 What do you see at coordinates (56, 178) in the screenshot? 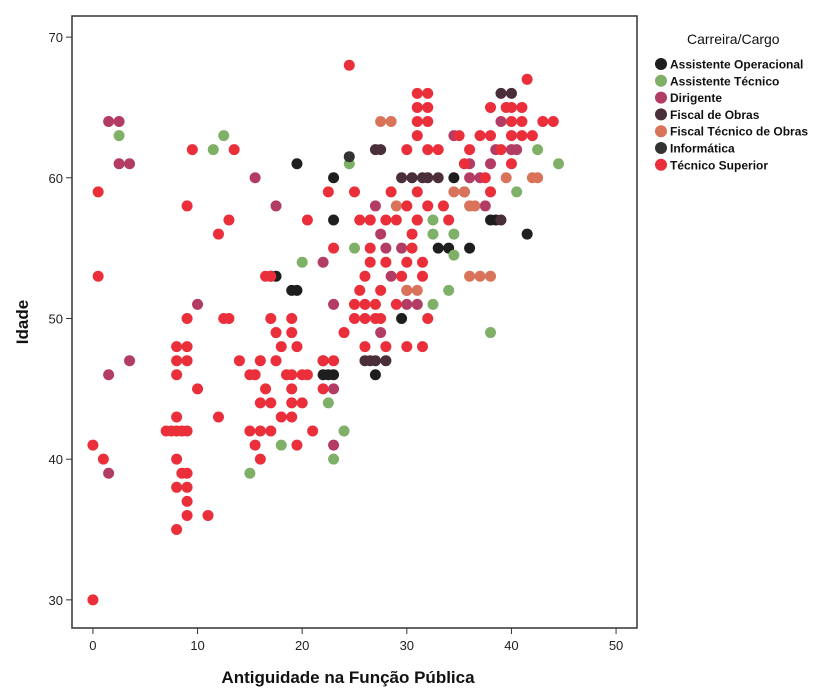
I see `y-tick-label: 60` at bounding box center [56, 178].